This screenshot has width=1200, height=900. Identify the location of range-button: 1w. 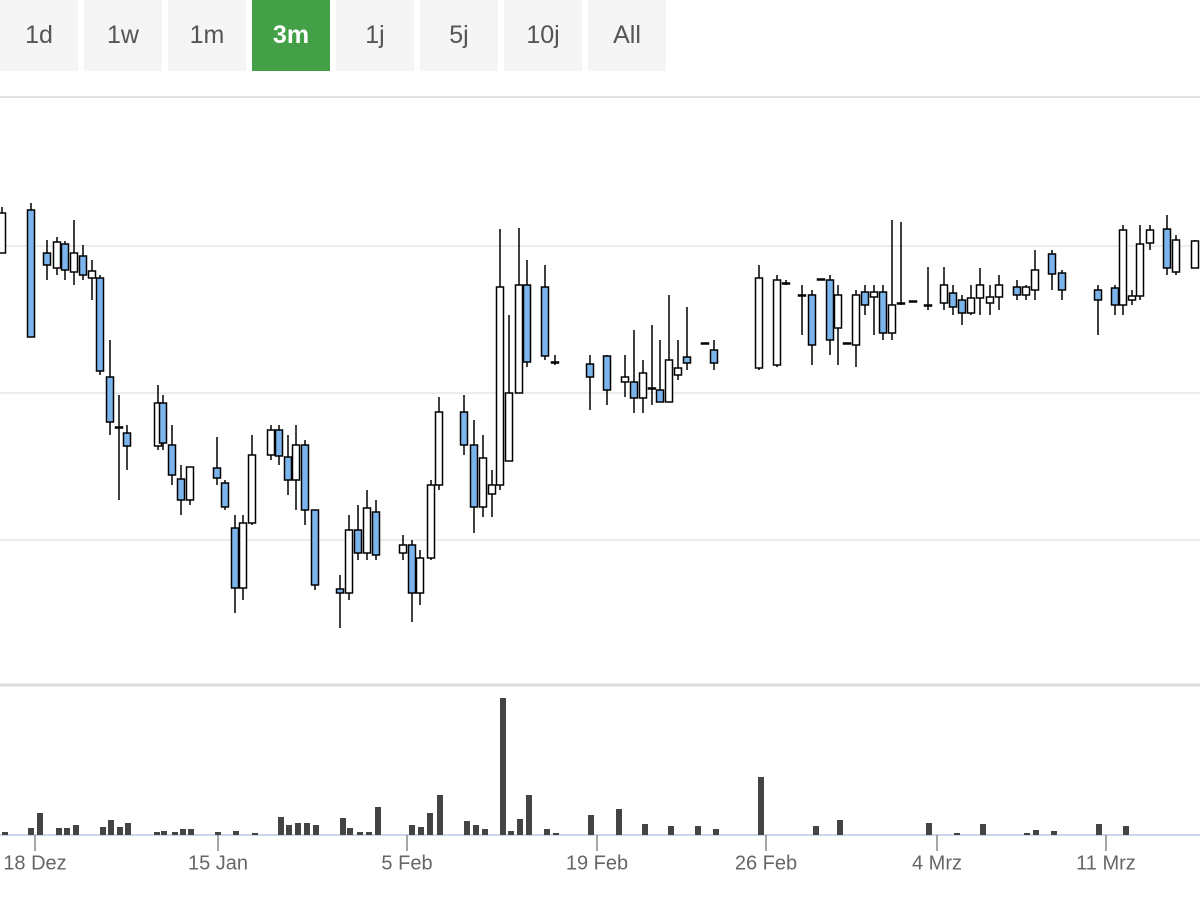
(123, 35).